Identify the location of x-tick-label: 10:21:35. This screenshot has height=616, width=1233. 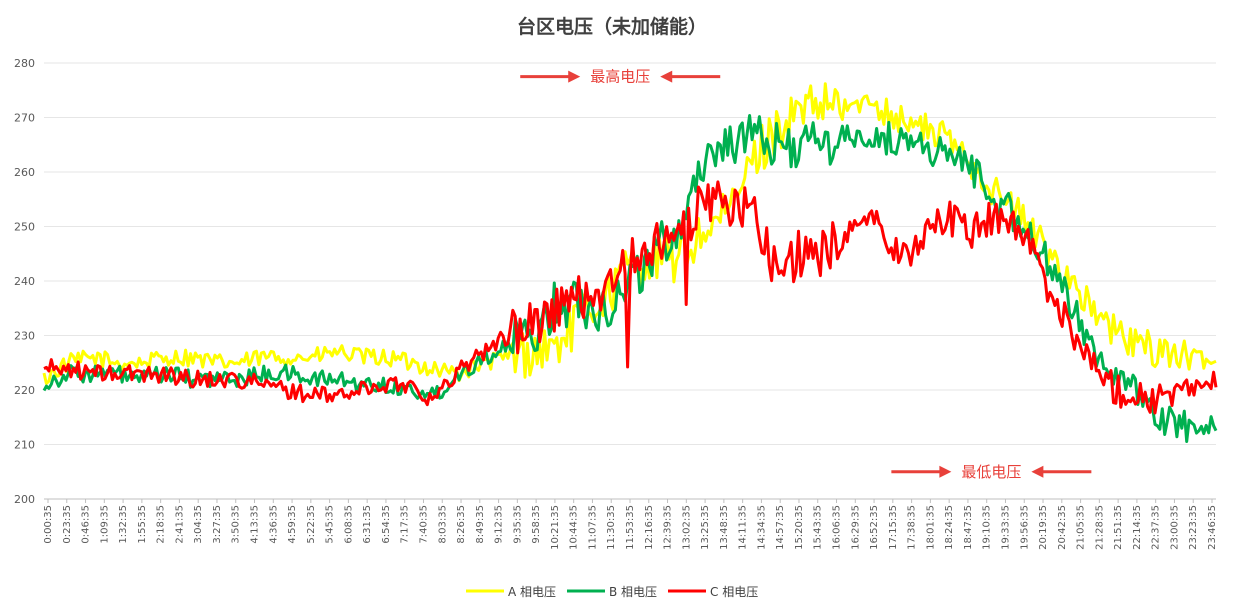
(555, 527).